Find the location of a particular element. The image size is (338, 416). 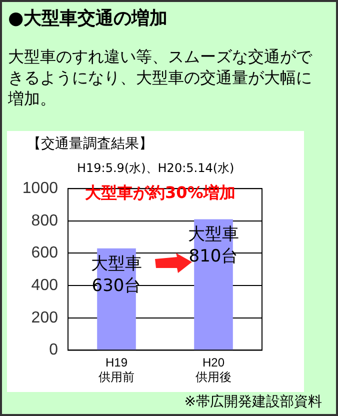

data-label: 大型車 630台 is located at coordinates (116, 275).